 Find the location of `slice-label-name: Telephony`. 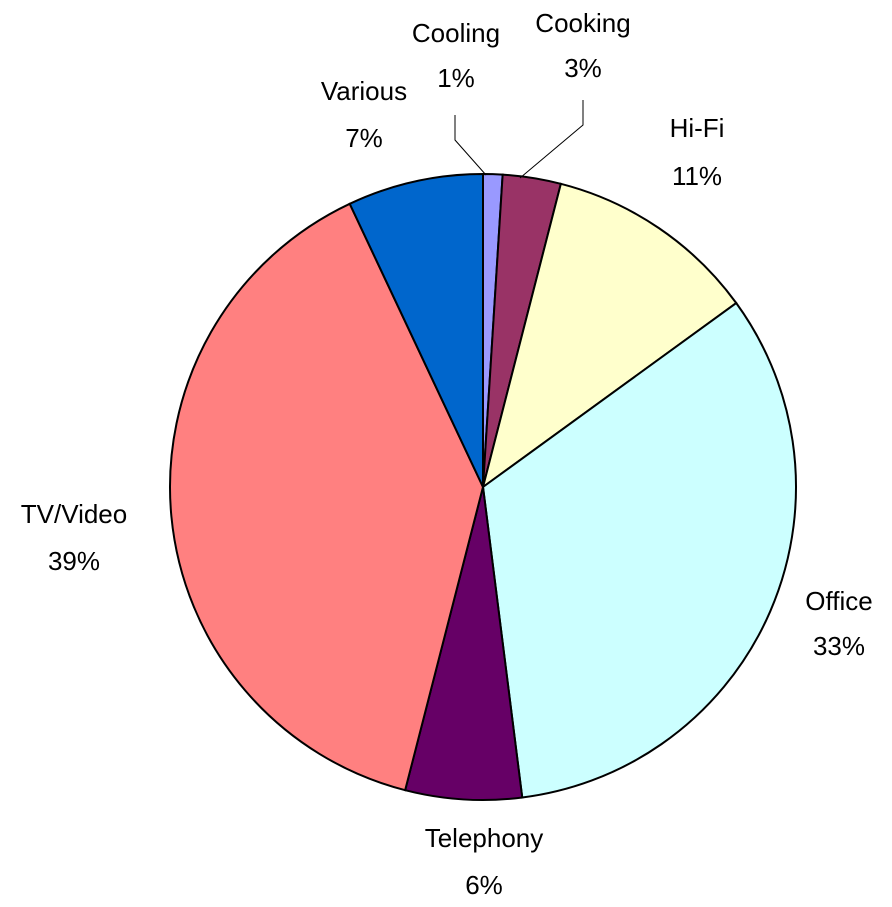

slice-label-name: Telephony is located at coordinates (484, 838).